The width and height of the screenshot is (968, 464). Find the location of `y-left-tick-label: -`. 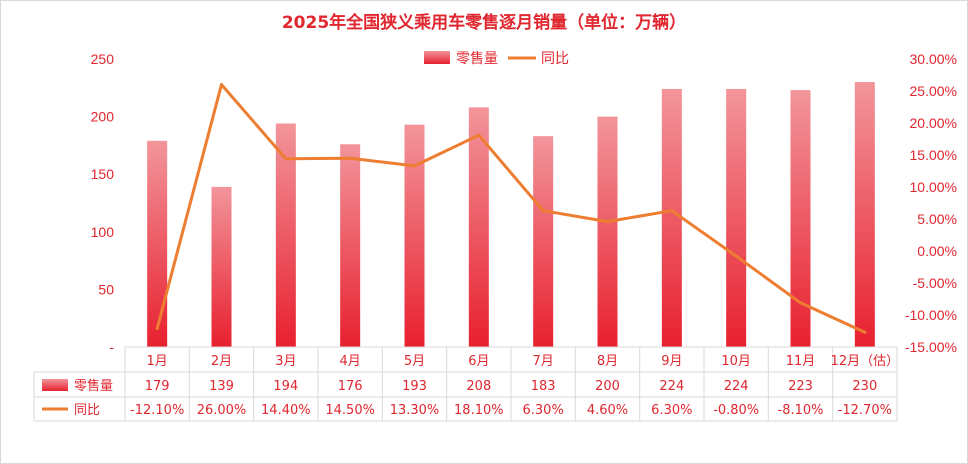

y-left-tick-label: - is located at coordinates (111, 347).